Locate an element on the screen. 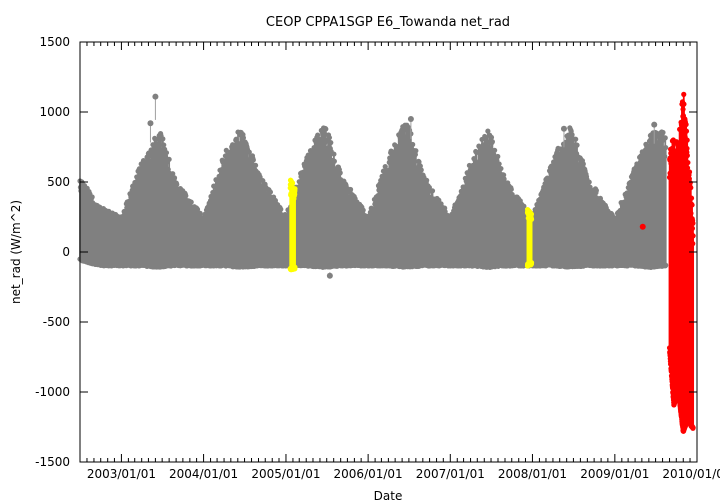 The height and width of the screenshot is (504, 720). y-axis-title: net_rad (W/m^2) is located at coordinates (16, 252).